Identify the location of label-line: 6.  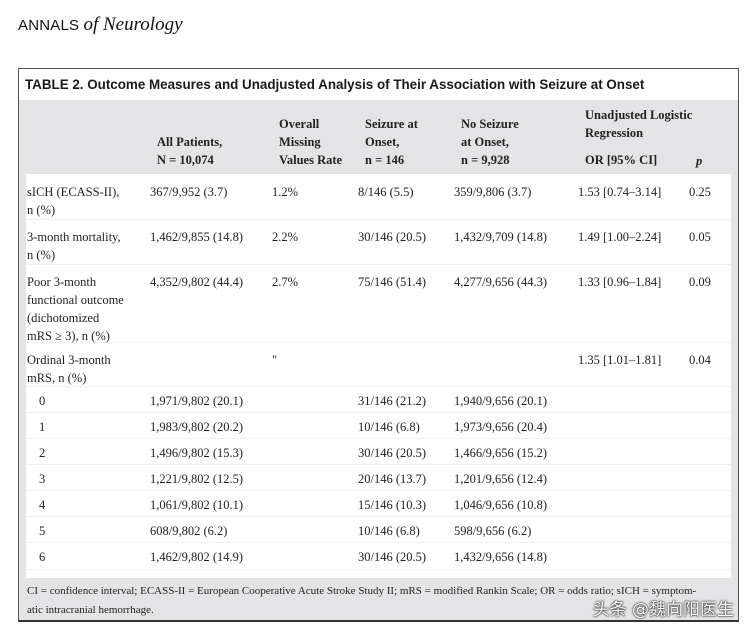
(42, 557).